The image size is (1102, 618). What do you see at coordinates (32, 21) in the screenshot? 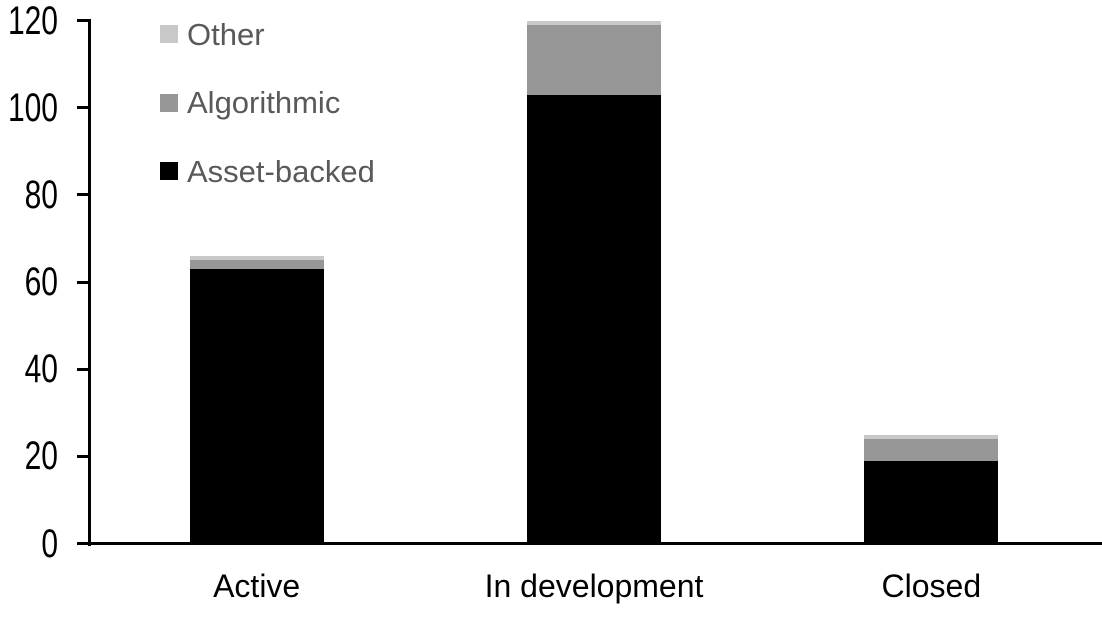
I see `y-tick-label: 120` at bounding box center [32, 21].